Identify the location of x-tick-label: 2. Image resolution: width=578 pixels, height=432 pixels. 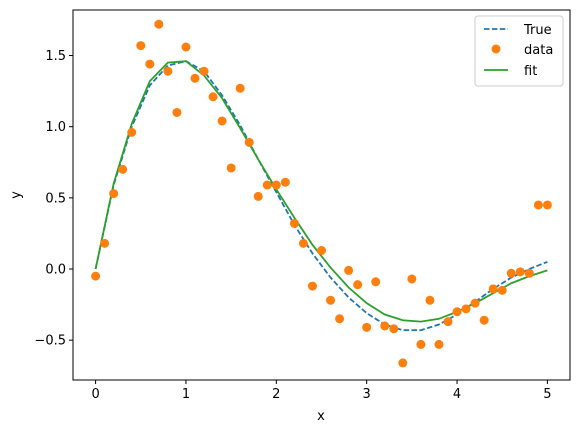
(276, 394).